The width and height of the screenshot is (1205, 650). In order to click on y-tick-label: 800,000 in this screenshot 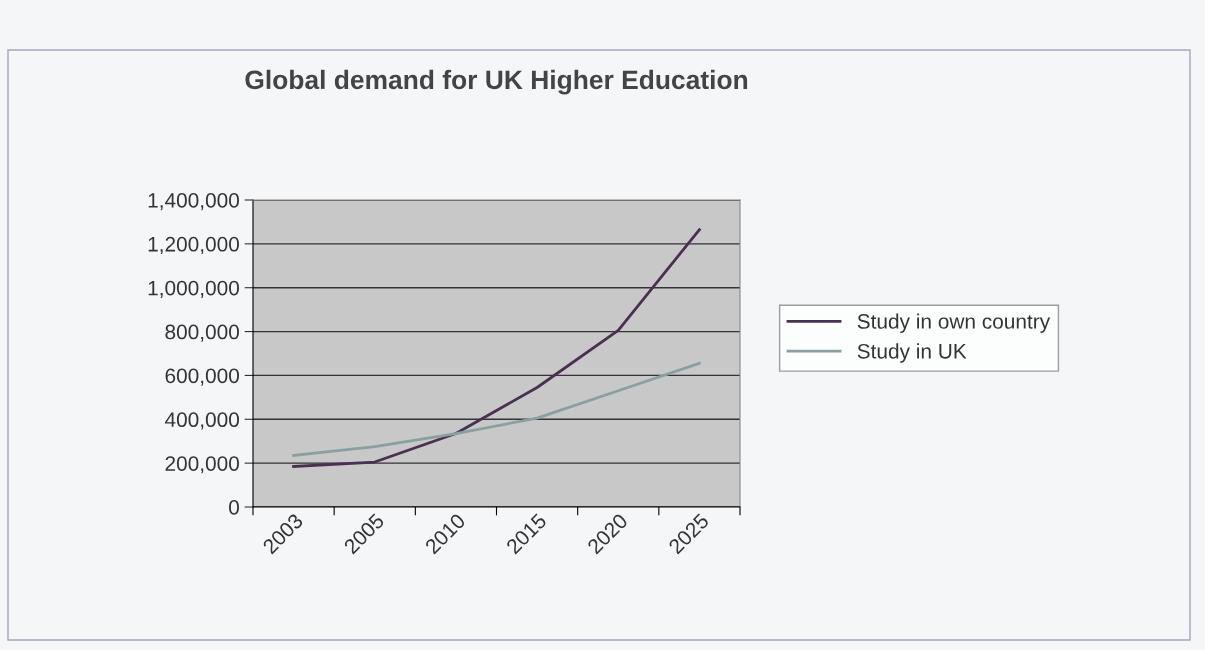, I will do `click(202, 333)`.